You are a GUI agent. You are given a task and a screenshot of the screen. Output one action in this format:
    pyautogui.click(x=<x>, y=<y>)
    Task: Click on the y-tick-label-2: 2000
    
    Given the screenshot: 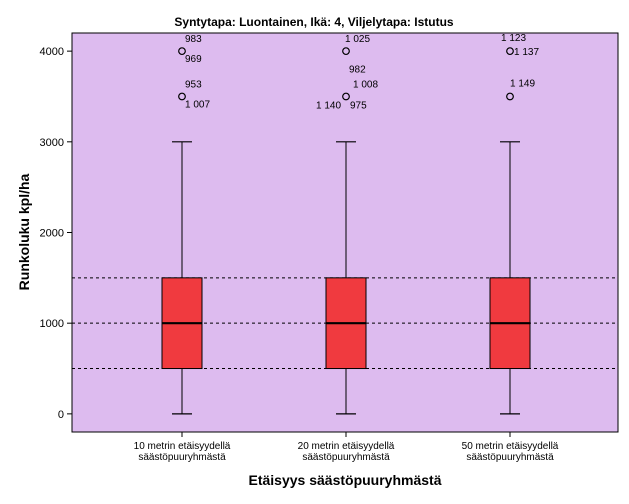 What is the action you would take?
    pyautogui.click(x=52, y=234)
    